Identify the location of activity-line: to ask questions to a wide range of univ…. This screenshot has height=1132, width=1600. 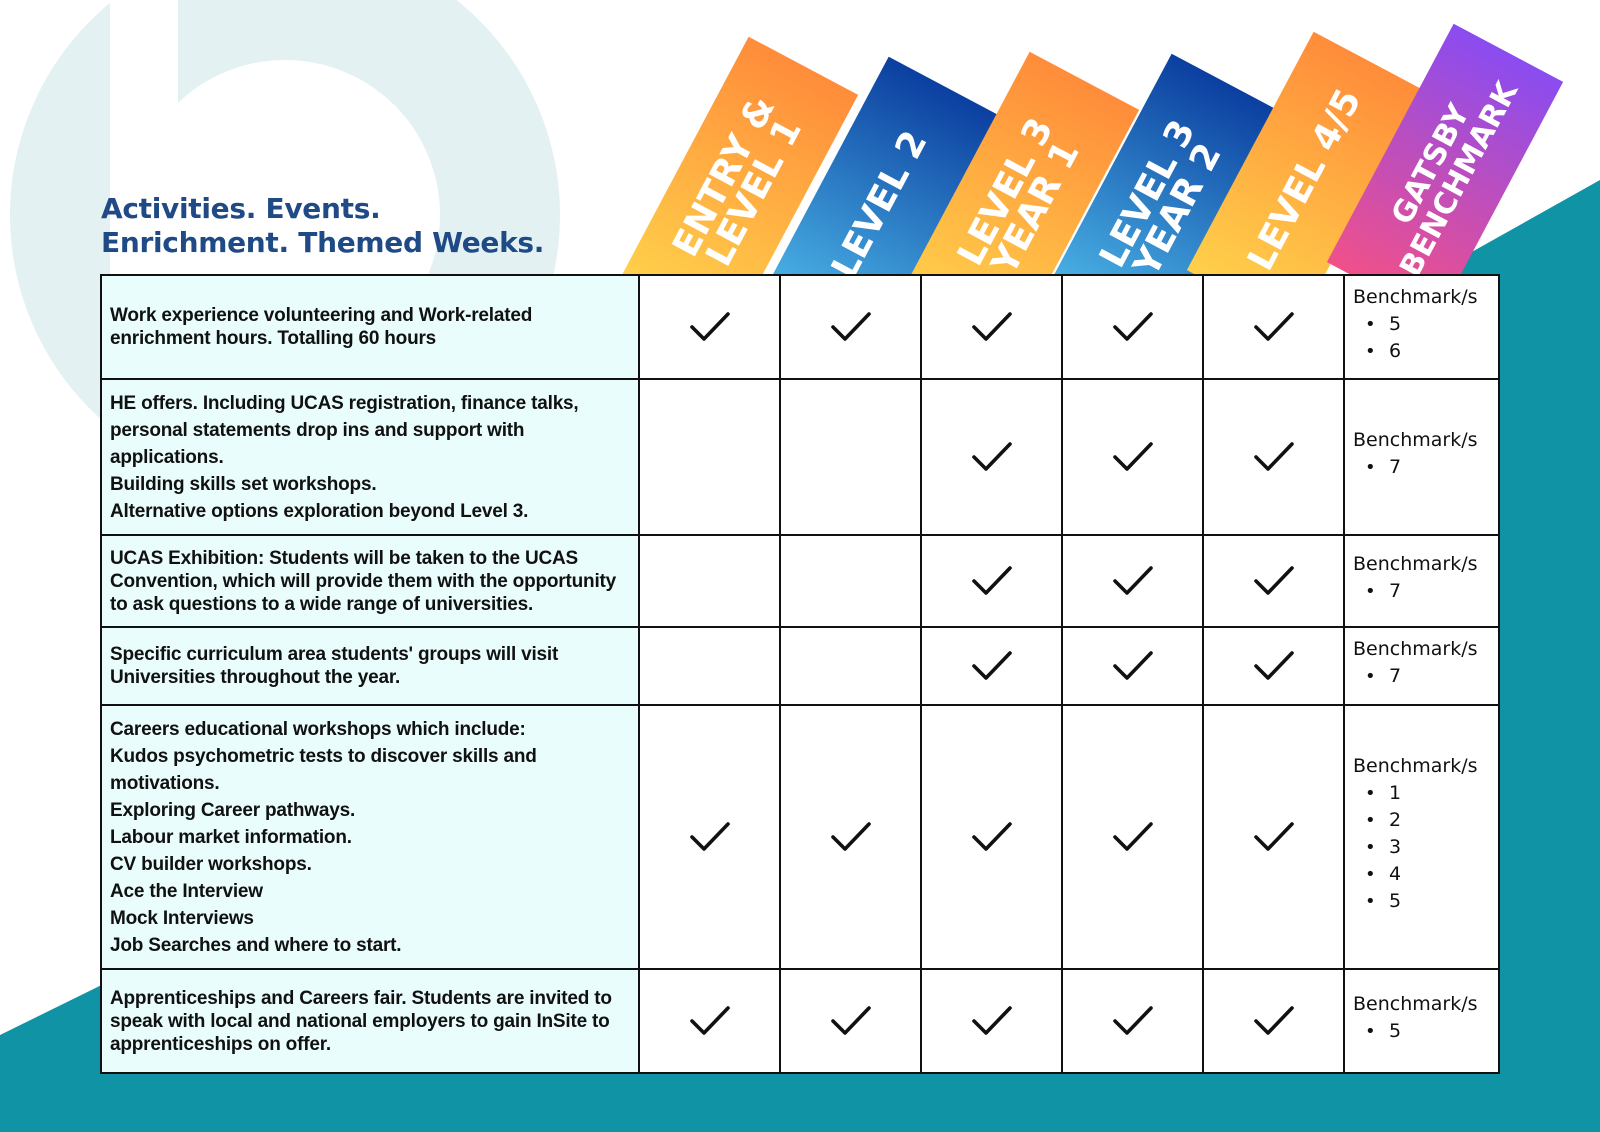
(322, 604).